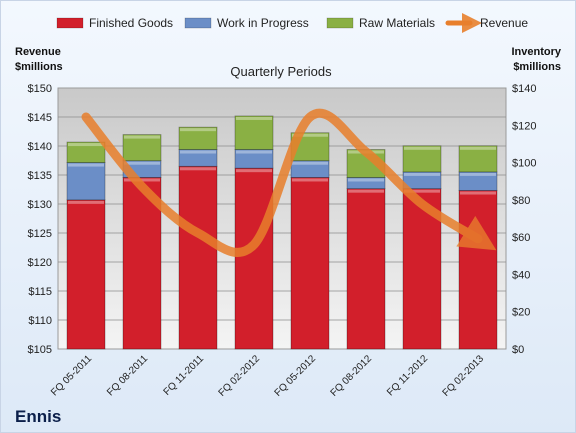 The image size is (576, 433). I want to click on x-tick-label: FQ 05-2011, so click(71, 375).